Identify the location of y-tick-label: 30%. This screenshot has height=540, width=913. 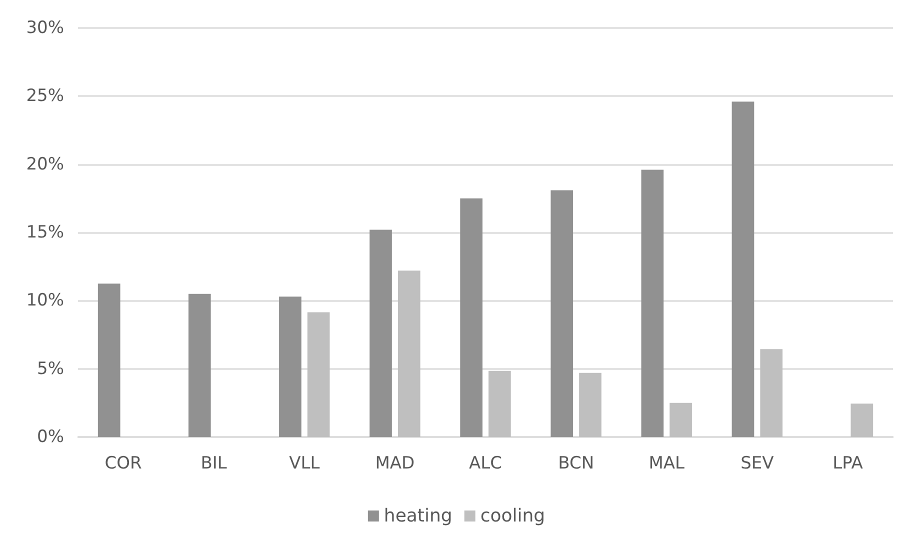
(45, 28).